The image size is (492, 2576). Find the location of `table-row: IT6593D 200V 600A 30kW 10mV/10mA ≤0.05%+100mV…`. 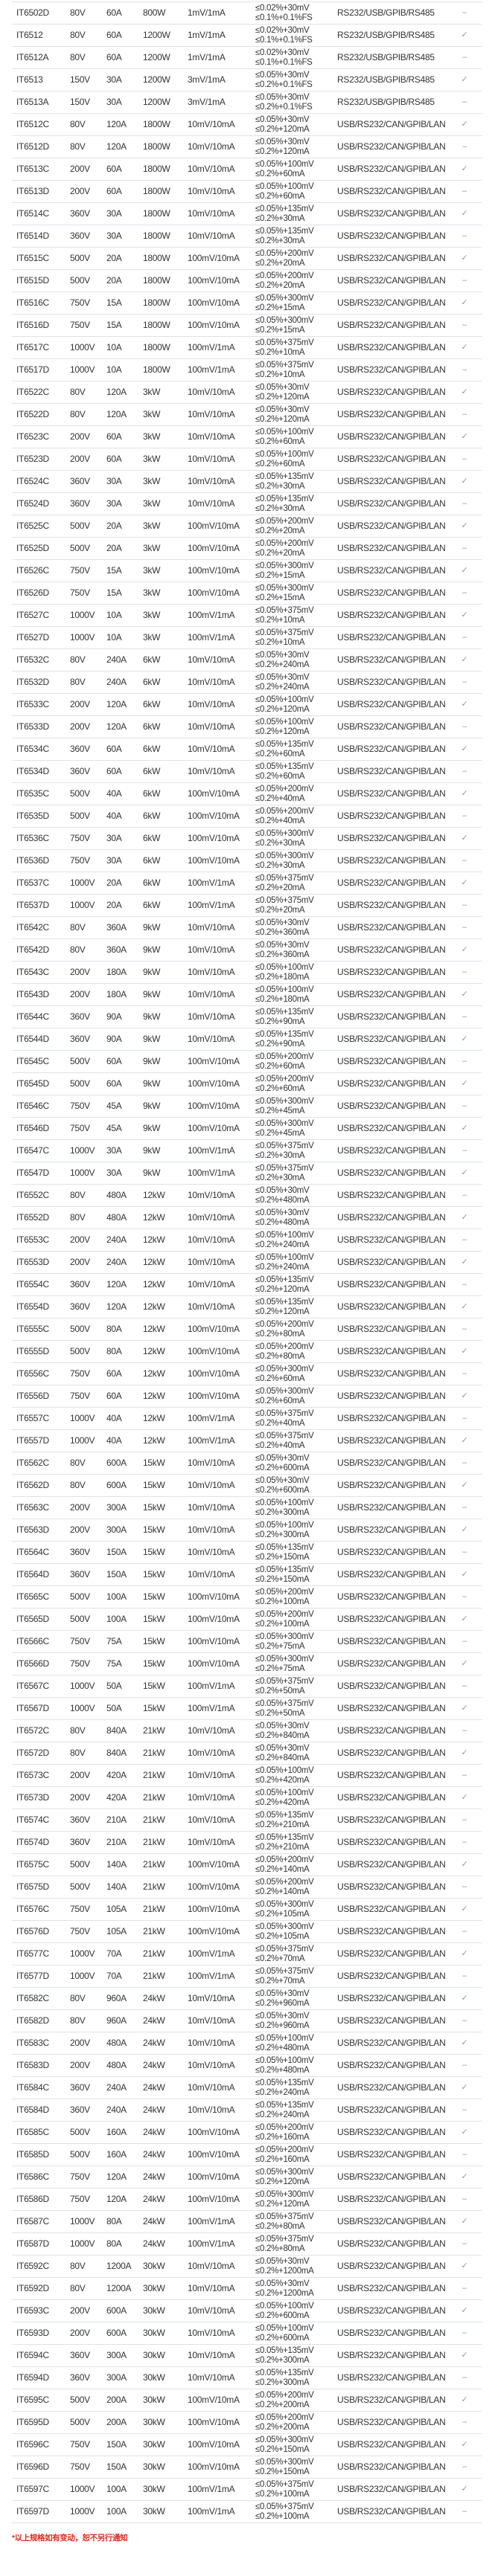

table-row: IT6593D 200V 600A 30kW 10mV/10mA ≤0.05%+100mV… is located at coordinates (247, 2333).